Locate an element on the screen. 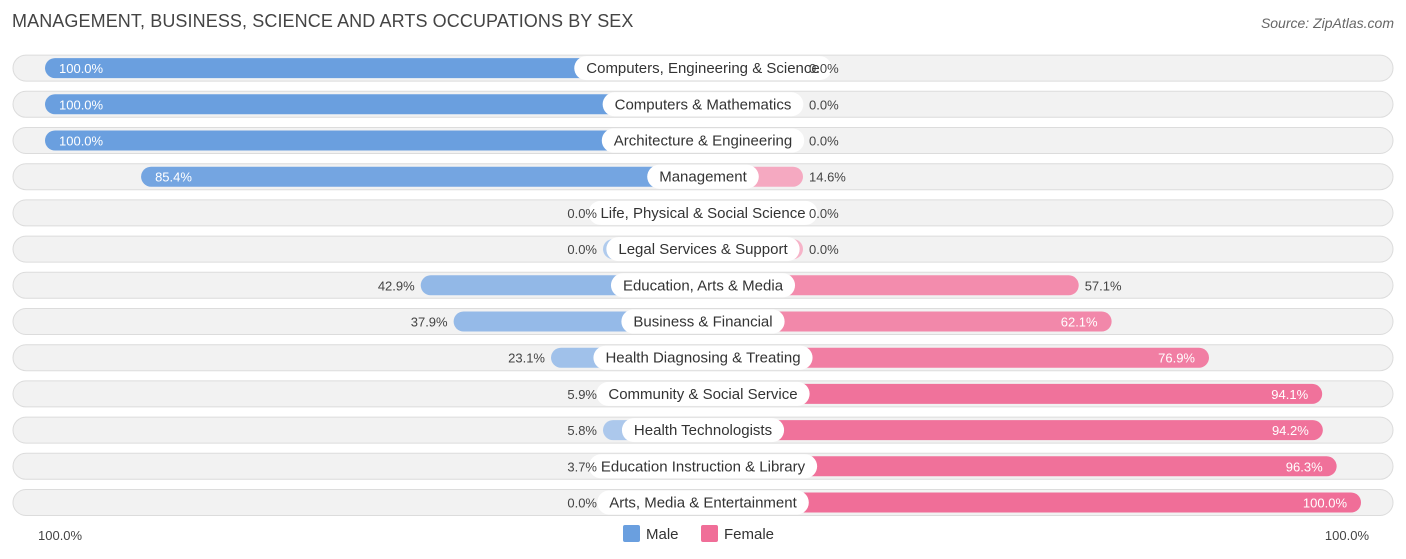  category-label: Business & Financial is located at coordinates (702, 322).